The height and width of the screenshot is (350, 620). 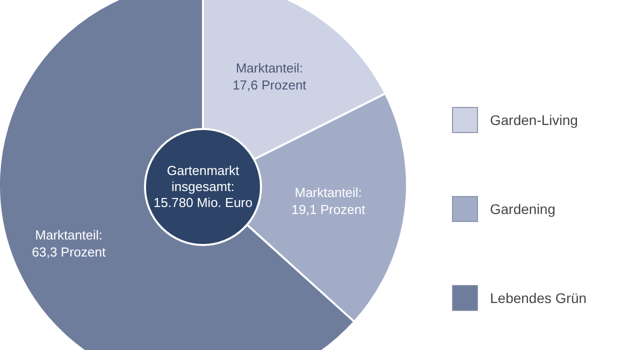 What do you see at coordinates (69, 244) in the screenshot?
I see `data-label: Marktanteil: 63,3 Prozent` at bounding box center [69, 244].